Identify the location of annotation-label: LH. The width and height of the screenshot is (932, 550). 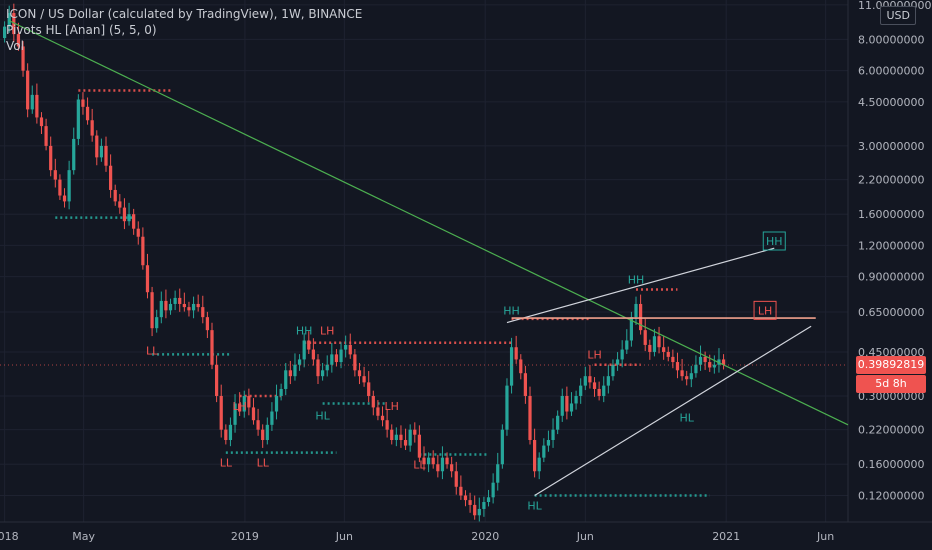
(765, 310).